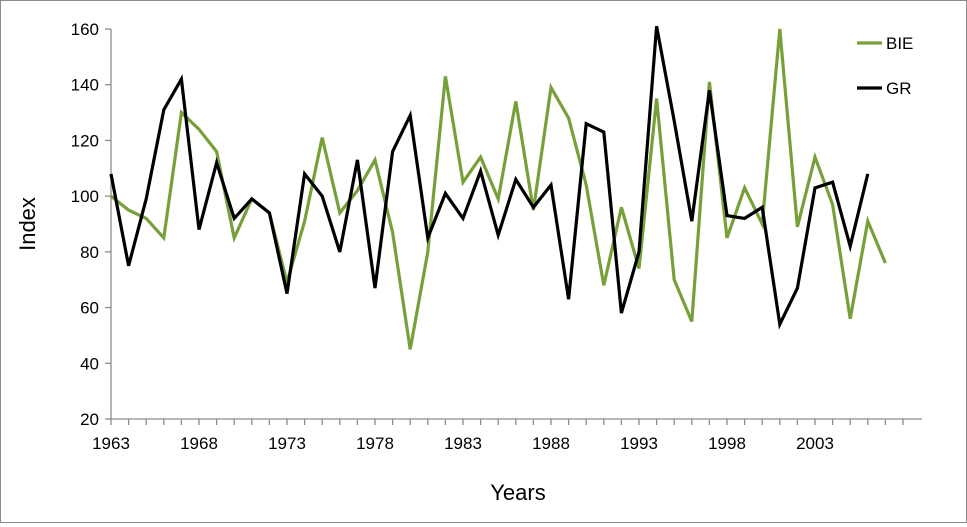 The image size is (967, 527). I want to click on legend: BIE GR, so click(885, 66).